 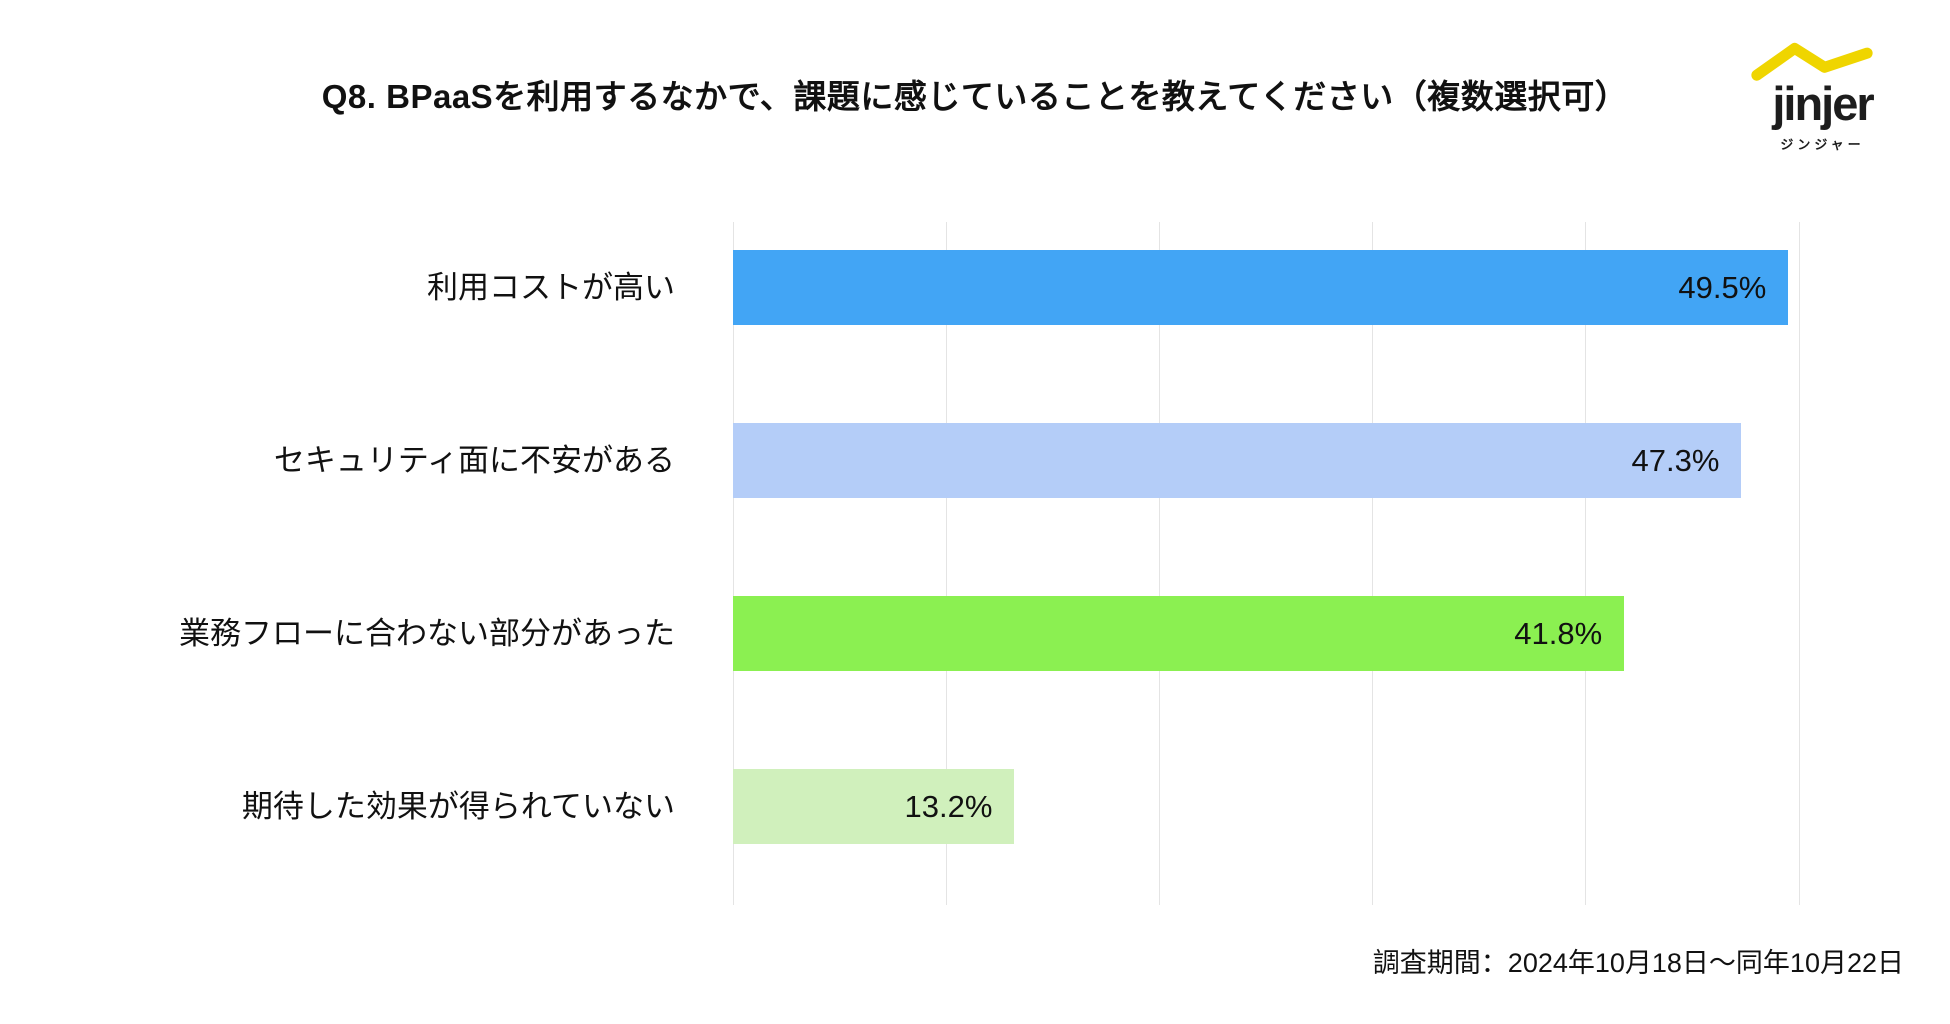 What do you see at coordinates (474, 460) in the screenshot?
I see `category-label: セキュリティ面に不安がある` at bounding box center [474, 460].